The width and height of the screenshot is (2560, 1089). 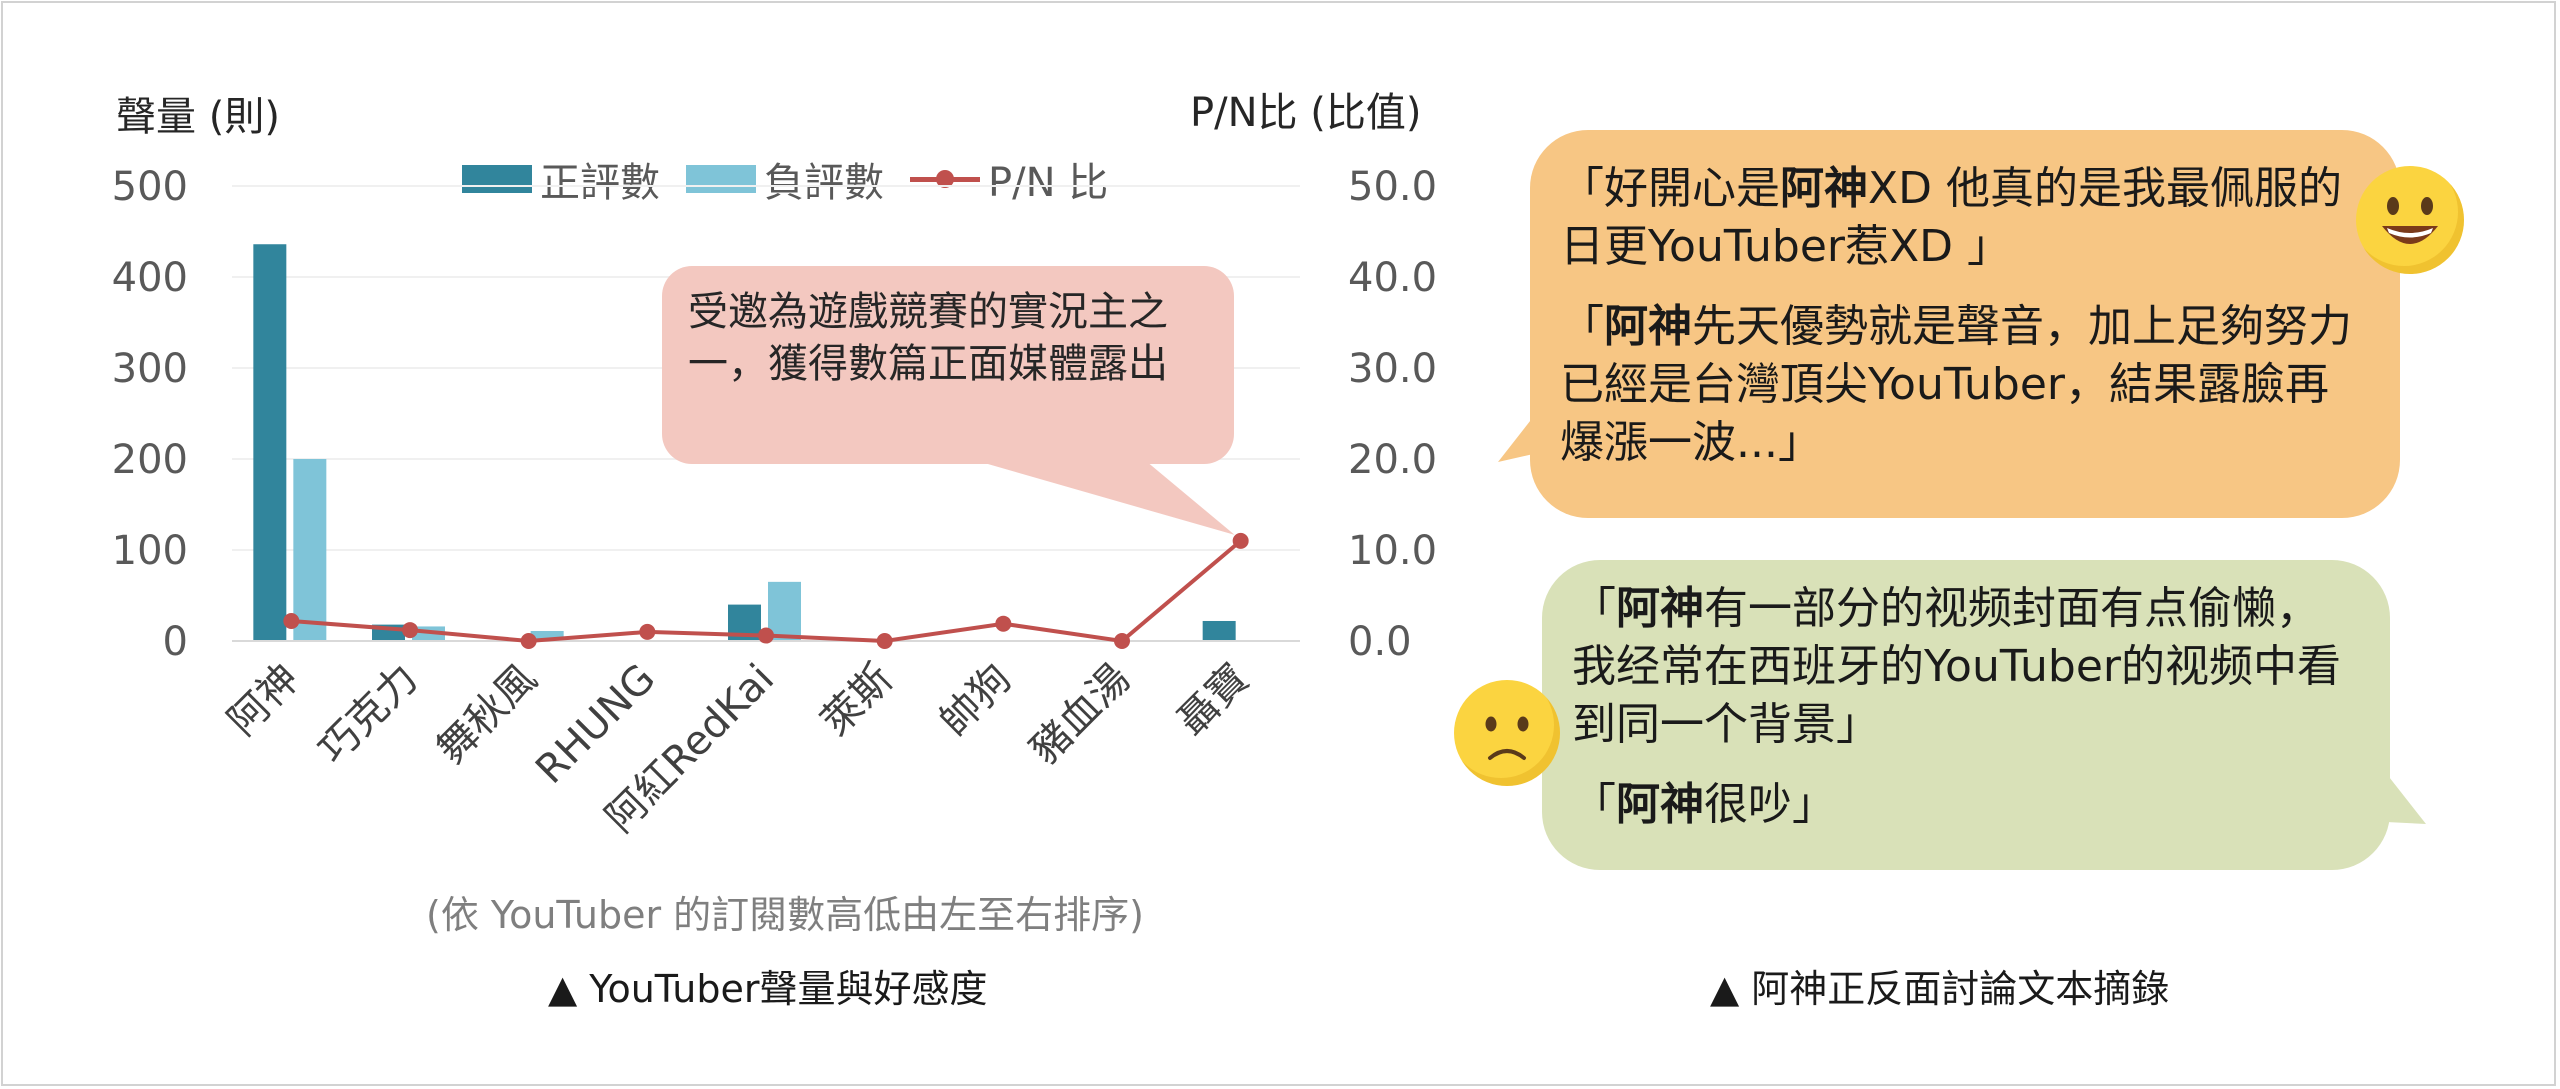 What do you see at coordinates (824, 183) in the screenshot?
I see `legend-label-negative: 負評數` at bounding box center [824, 183].